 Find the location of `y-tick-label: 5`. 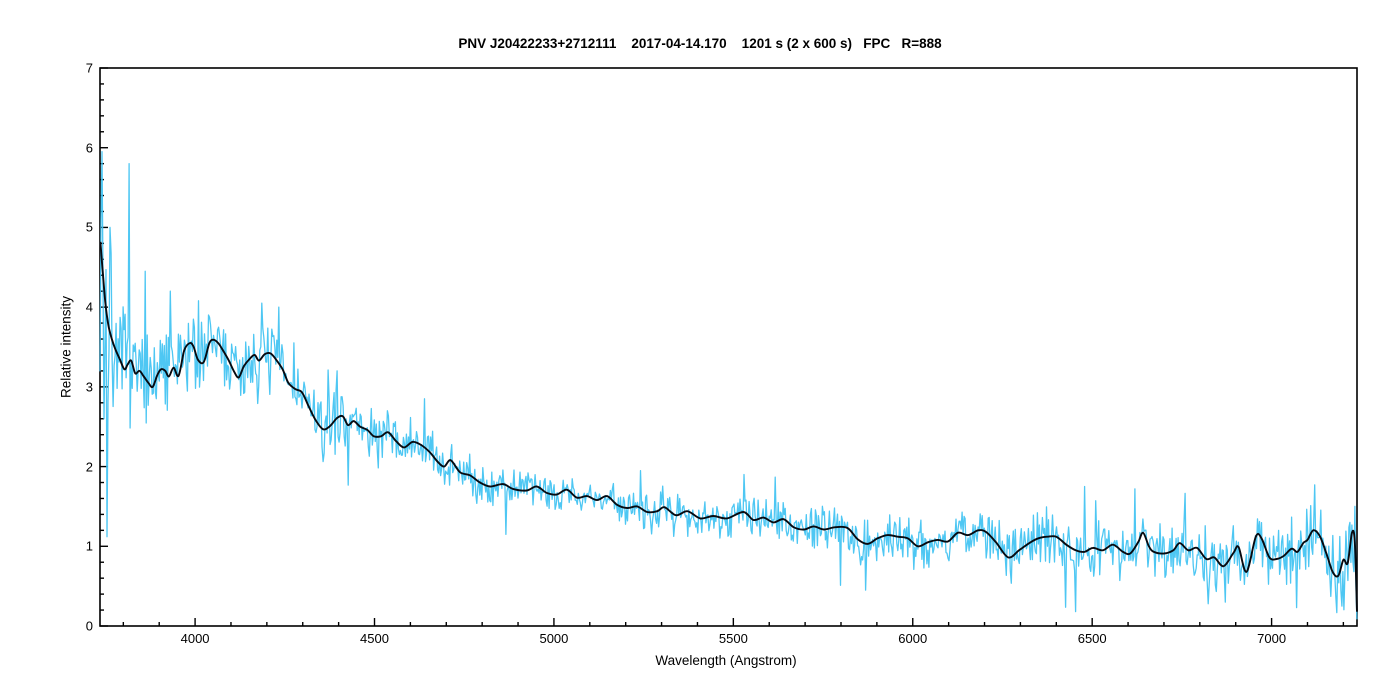

y-tick-label: 5 is located at coordinates (89, 227).